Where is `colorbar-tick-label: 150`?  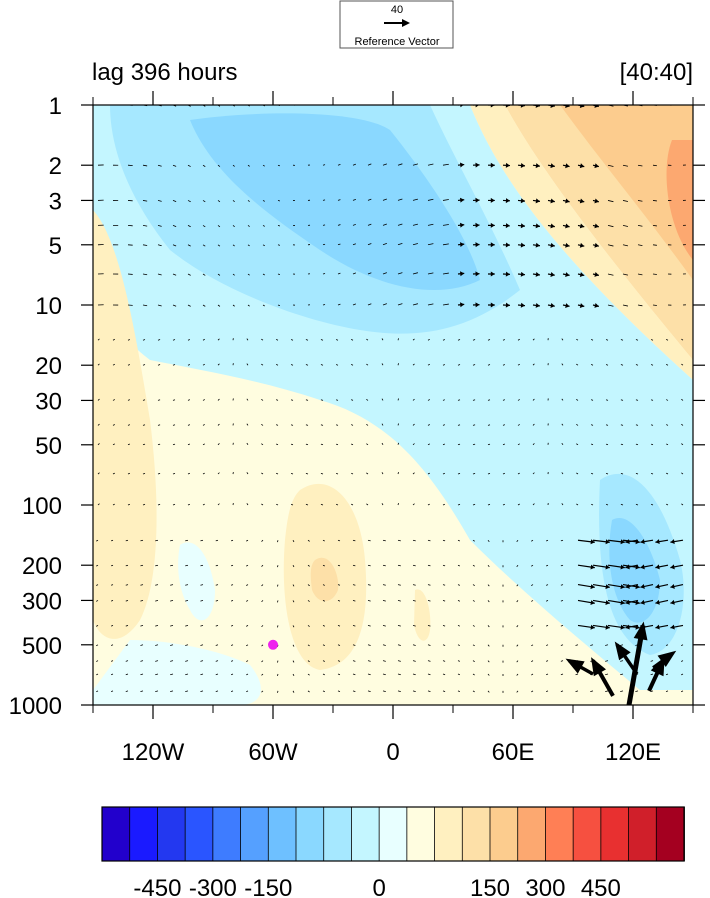
colorbar-tick-label: 150 is located at coordinates (490, 886).